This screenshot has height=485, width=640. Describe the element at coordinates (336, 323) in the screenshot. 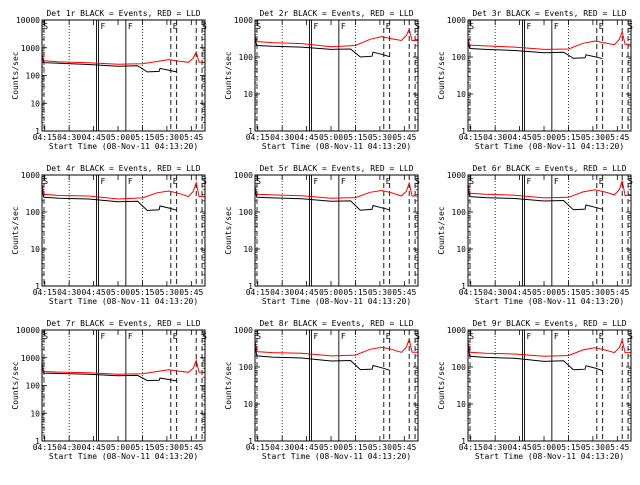

I see `panel-title: Det 8r BLACK = Events, RED = LLD` at that location.